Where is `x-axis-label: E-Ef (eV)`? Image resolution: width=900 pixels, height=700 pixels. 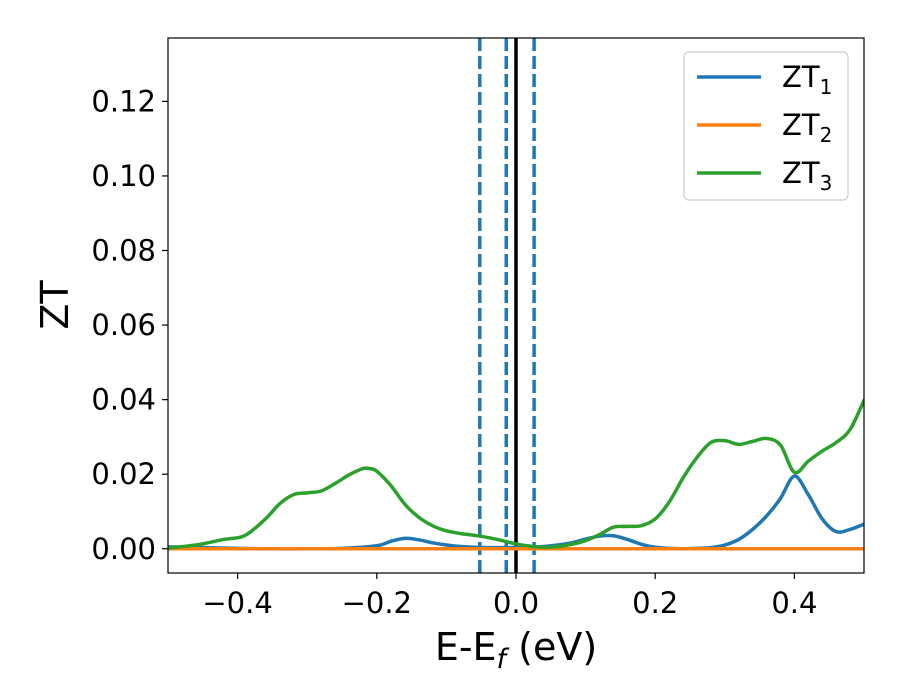 x-axis-label: E-Ef (eV) is located at coordinates (516, 650).